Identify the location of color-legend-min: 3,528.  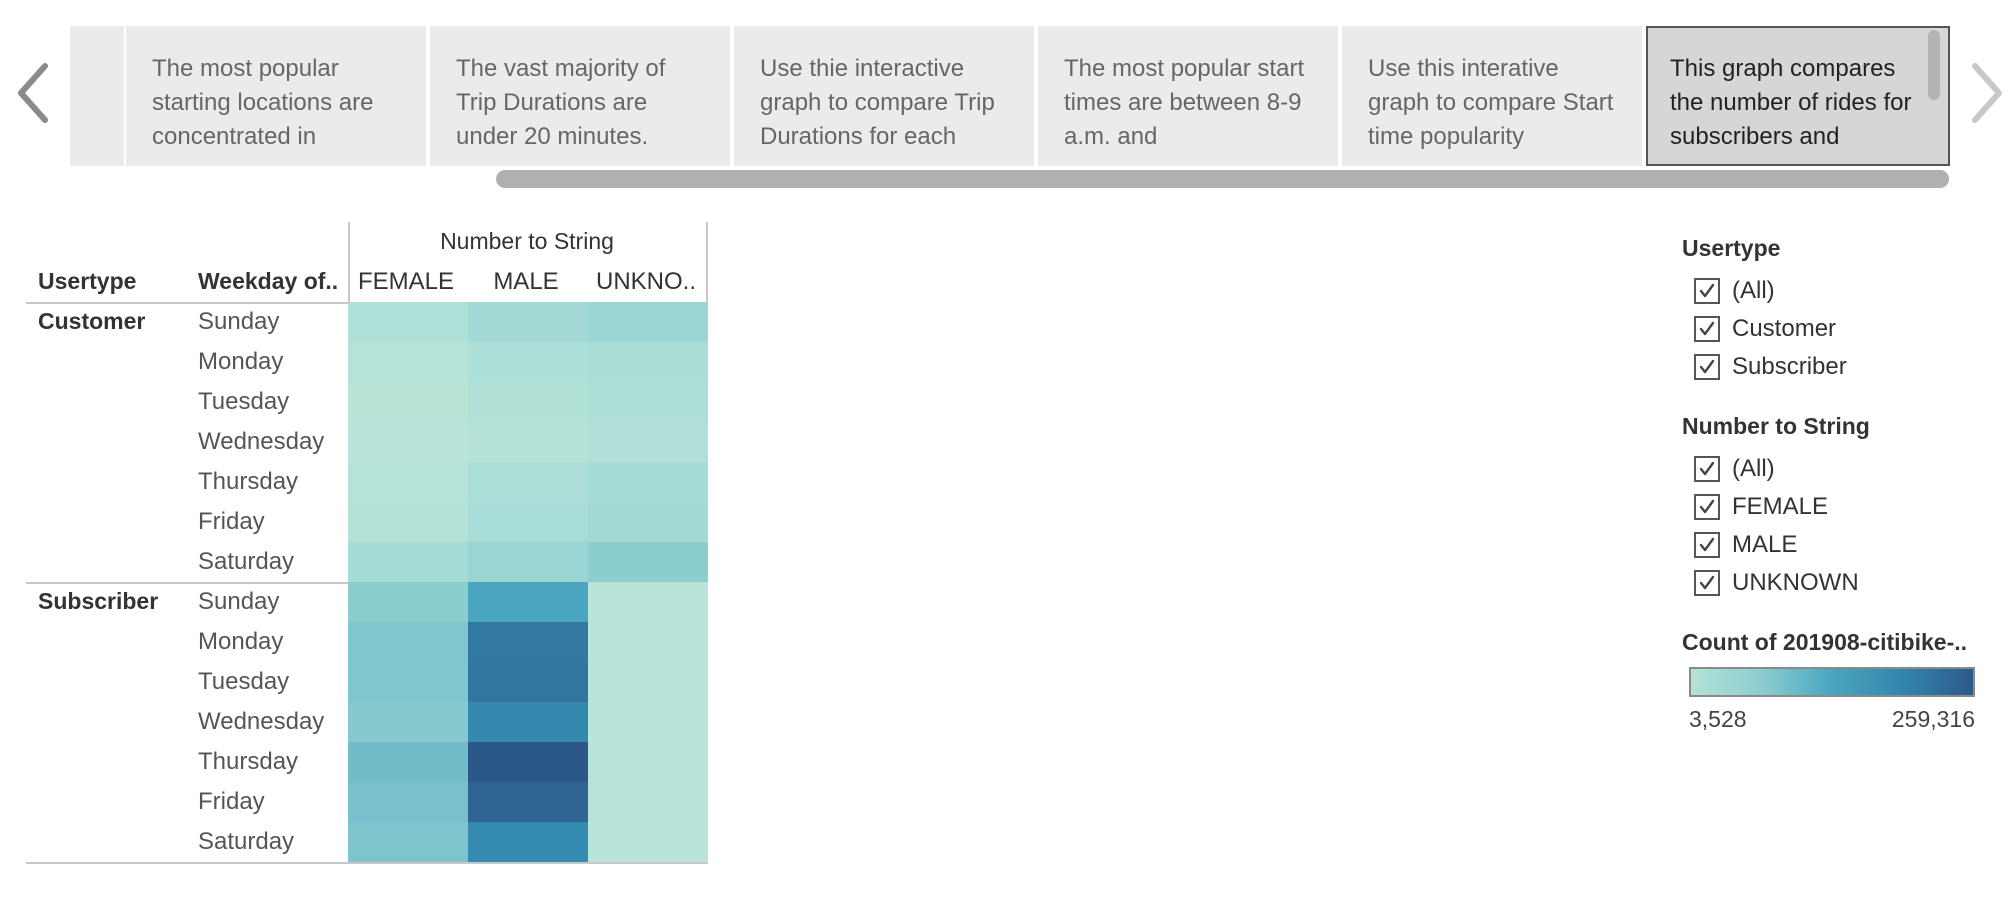
(1718, 719).